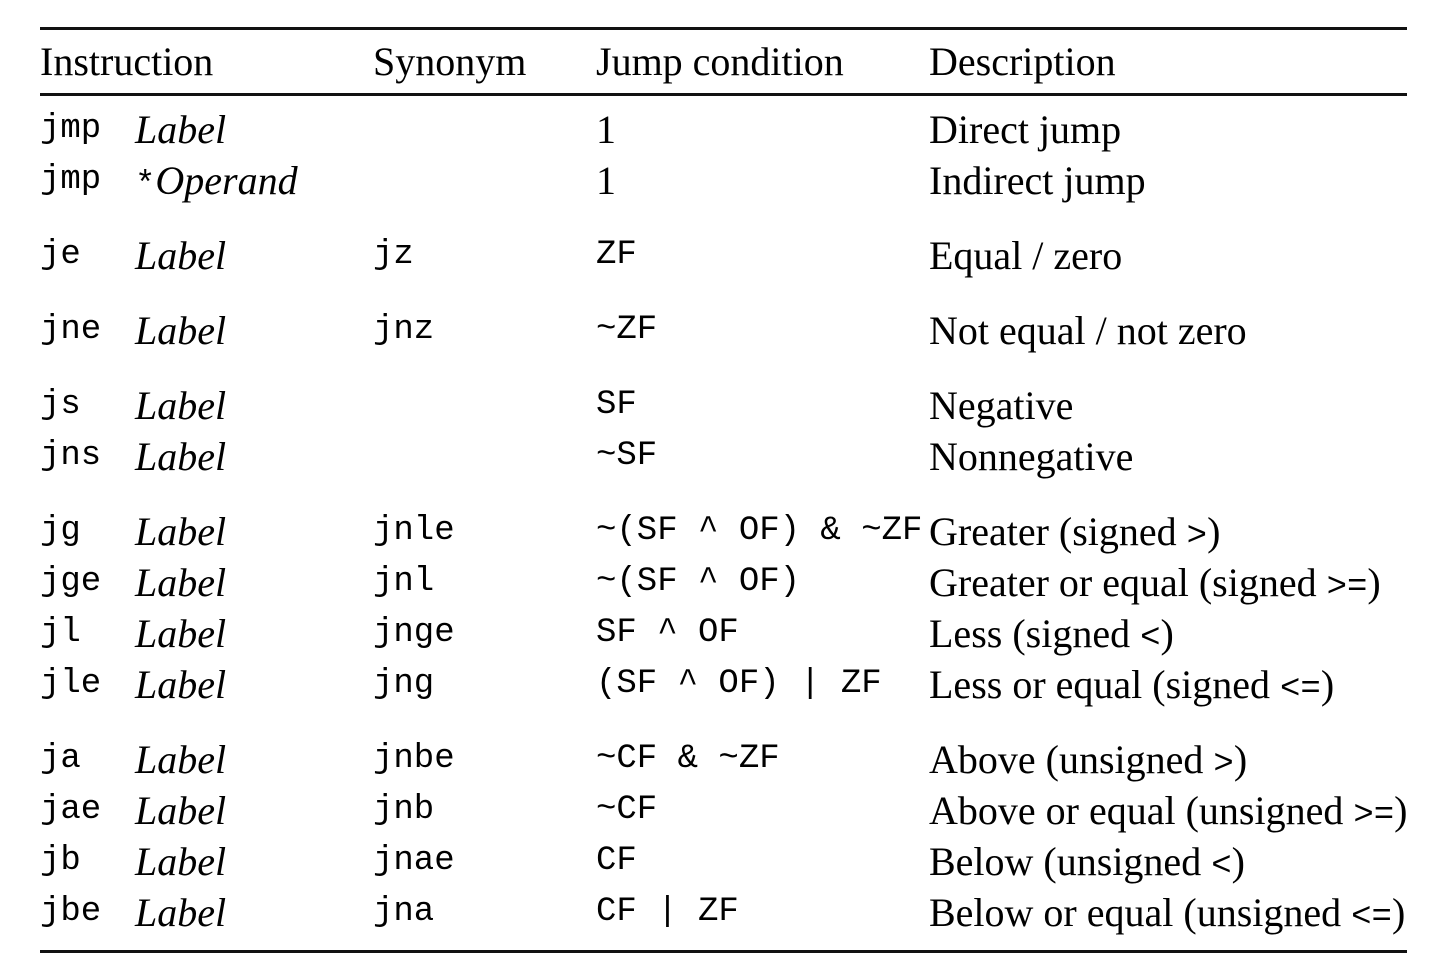  Describe the element at coordinates (723, 180) in the screenshot. I see `table-row: jmp *Operand 1 Indirect jump` at that location.